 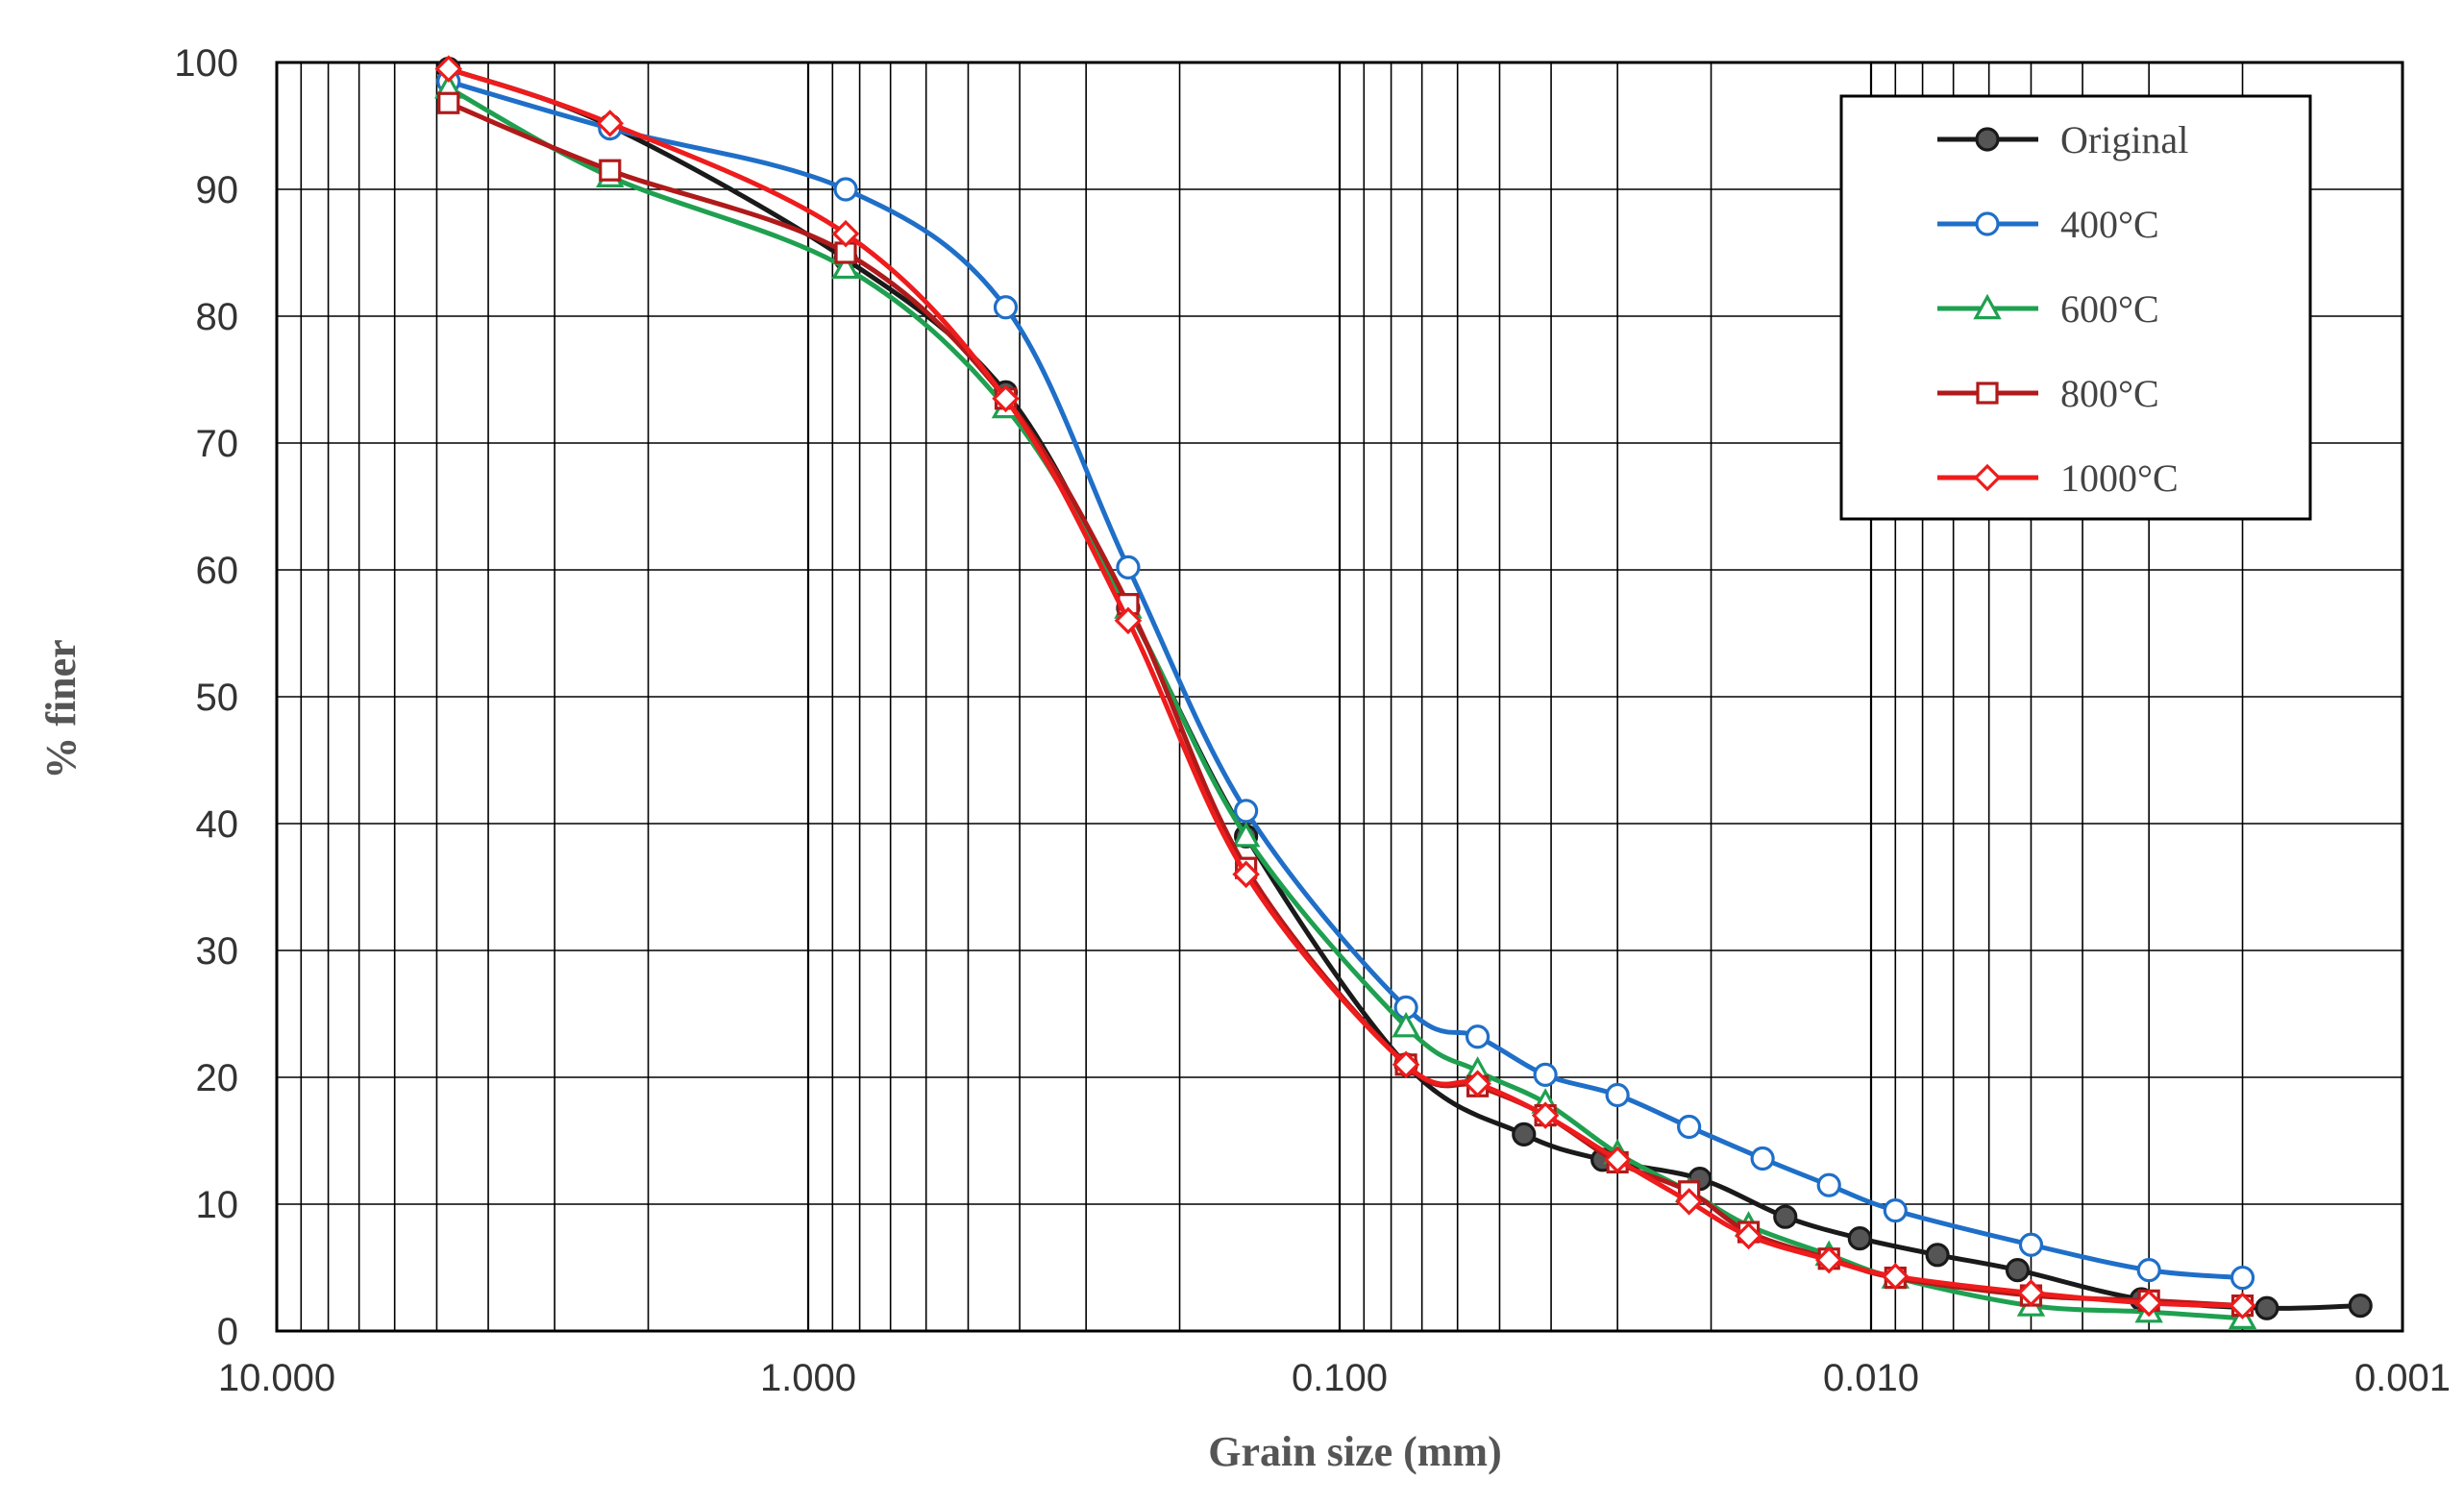 I want to click on y-tick-label: 90, so click(x=217, y=190).